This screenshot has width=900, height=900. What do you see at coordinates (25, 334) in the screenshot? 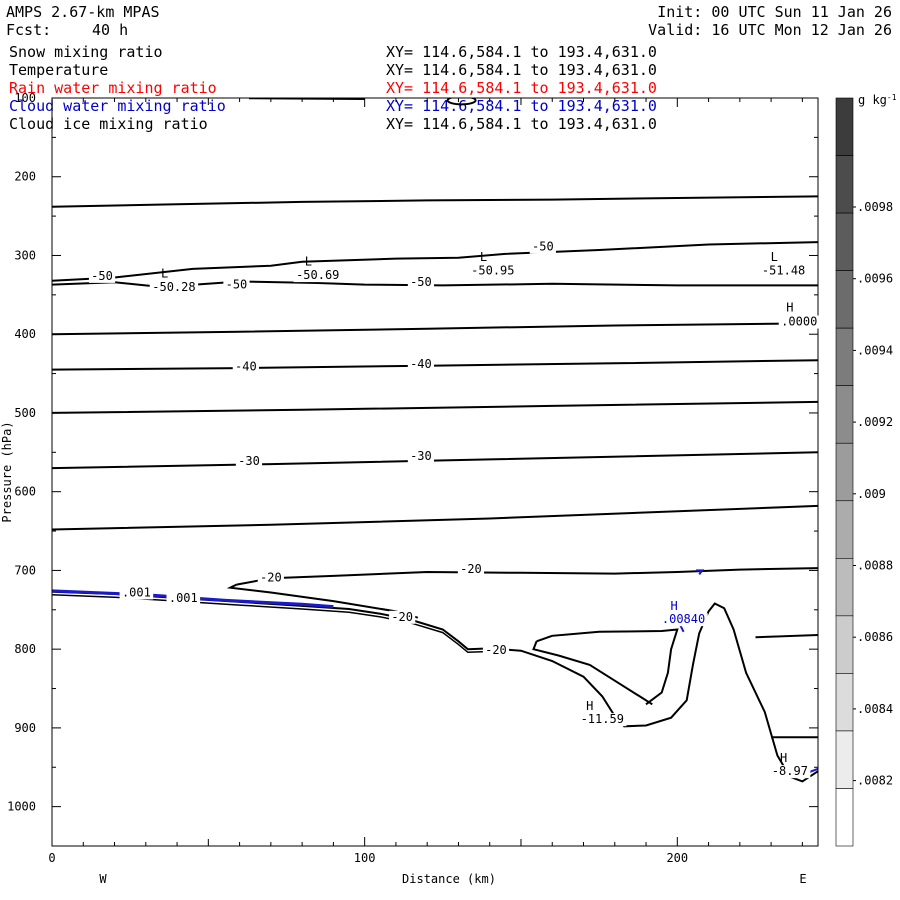
I see `y-tick-label: 400` at bounding box center [25, 334].